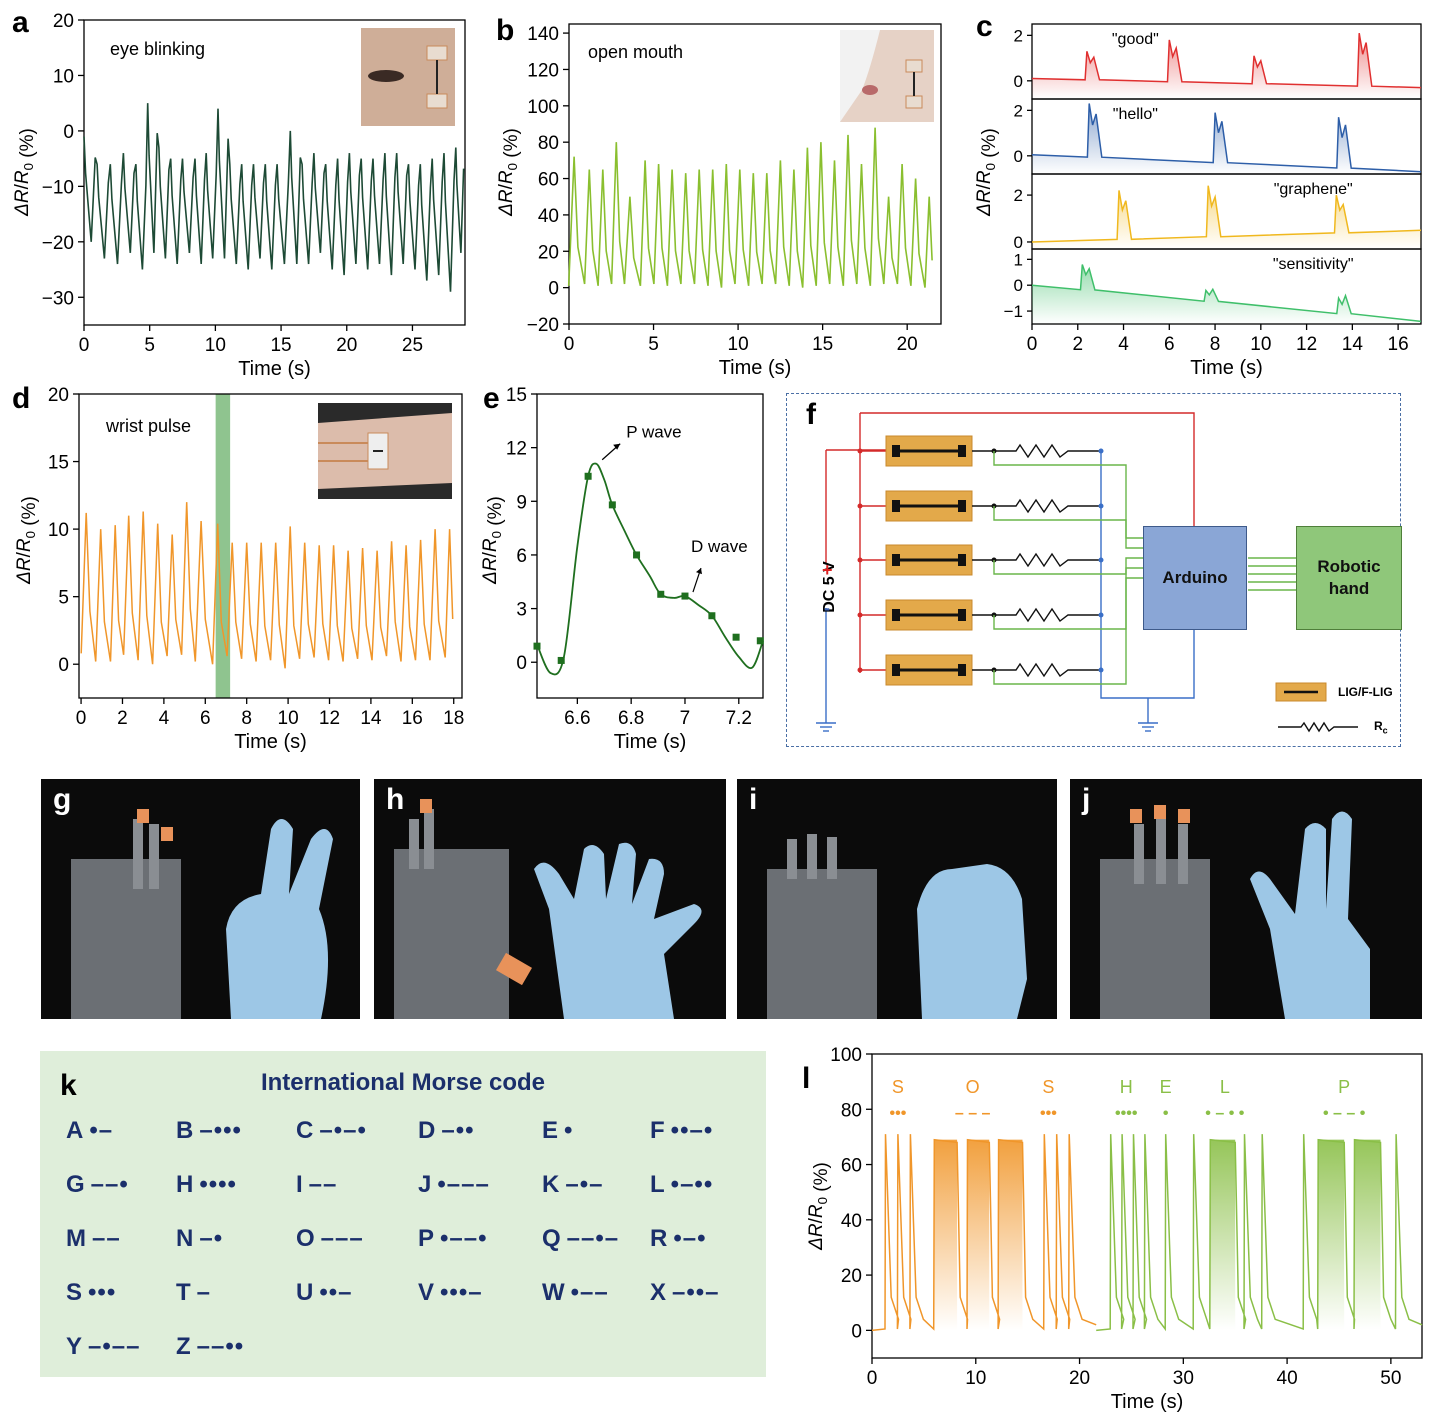 This screenshot has height=1419, width=1440. Describe the element at coordinates (984, 26) in the screenshot. I see `panel-letter-c: c` at that location.